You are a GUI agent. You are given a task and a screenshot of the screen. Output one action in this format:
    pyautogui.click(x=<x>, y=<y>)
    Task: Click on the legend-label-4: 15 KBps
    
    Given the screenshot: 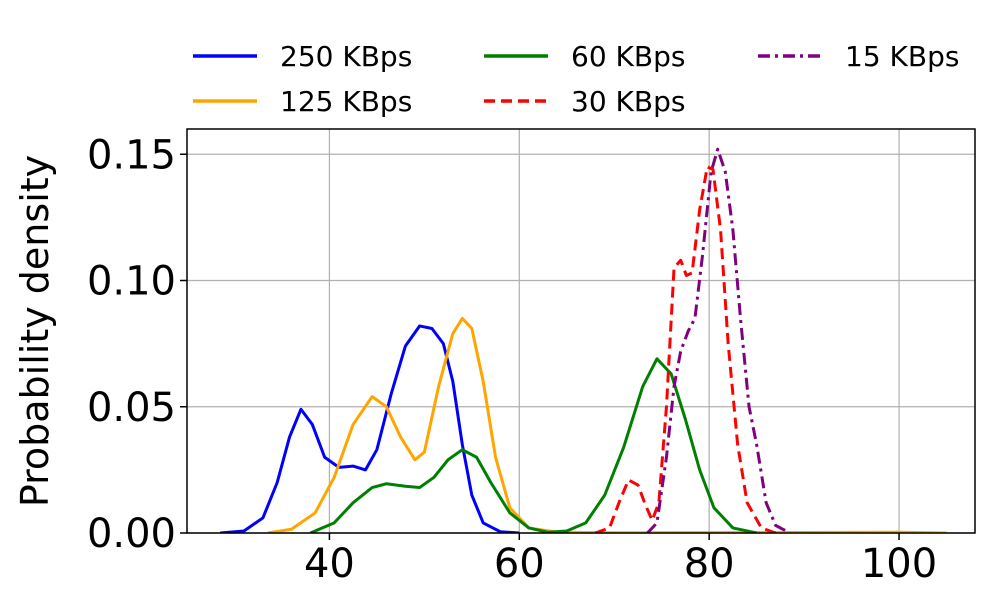 What is the action you would take?
    pyautogui.click(x=902, y=56)
    